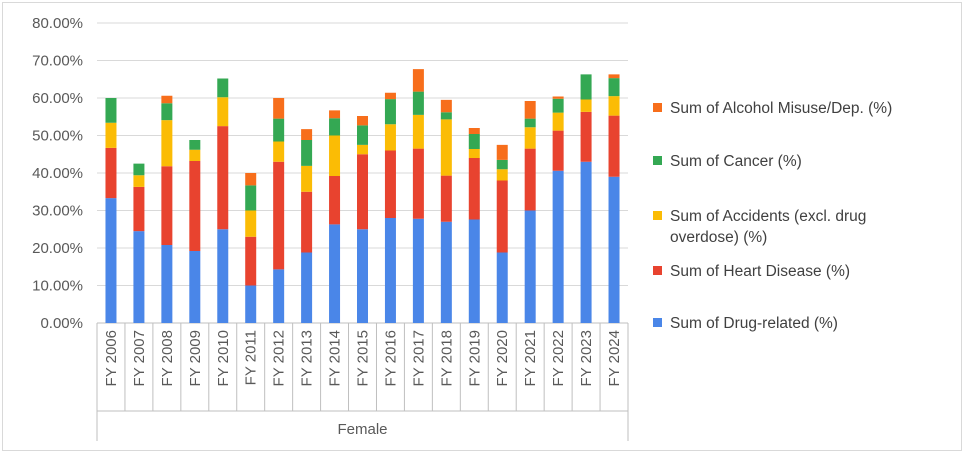 Image resolution: width=965 pixels, height=454 pixels. Describe the element at coordinates (362, 429) in the screenshot. I see `group-label: Female` at that location.